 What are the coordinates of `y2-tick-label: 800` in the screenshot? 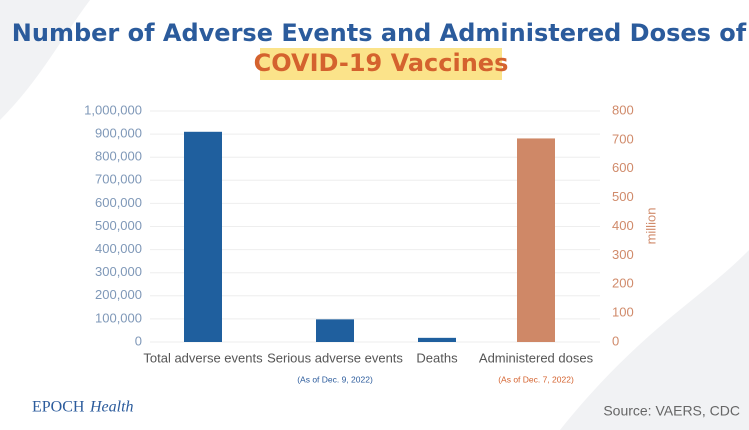 It's located at (623, 109).